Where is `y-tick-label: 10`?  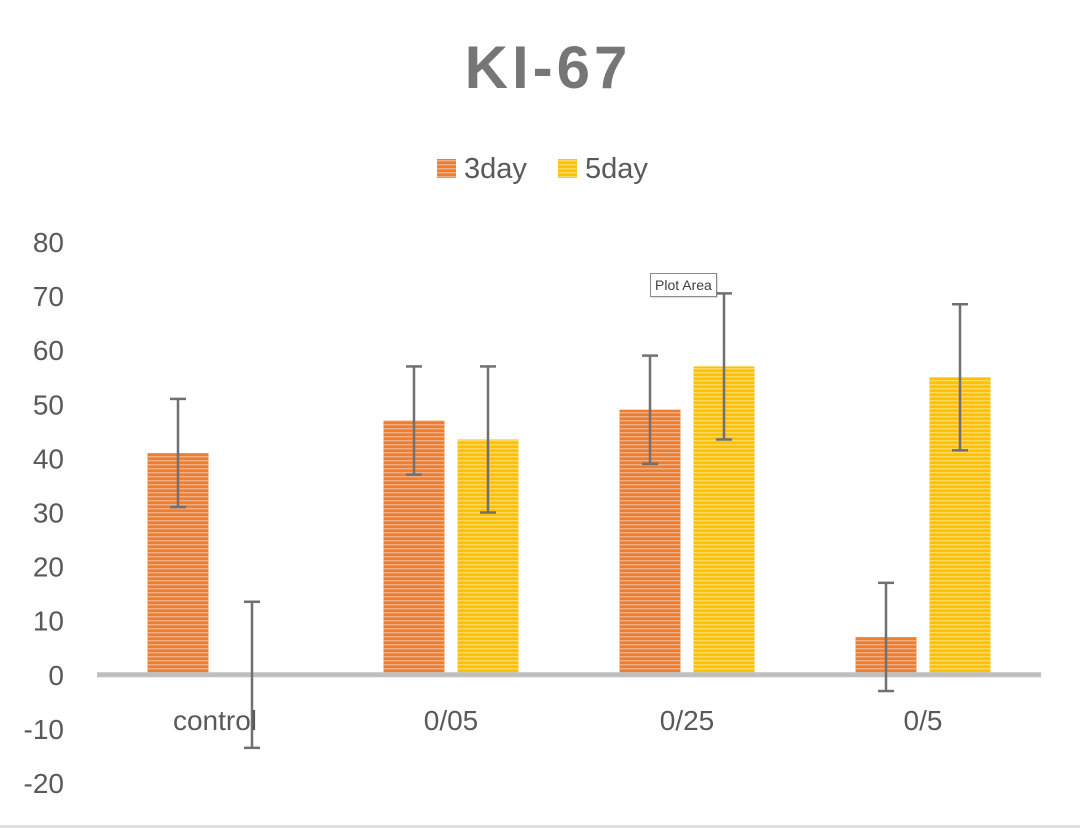
y-tick-label: 10 is located at coordinates (48, 621).